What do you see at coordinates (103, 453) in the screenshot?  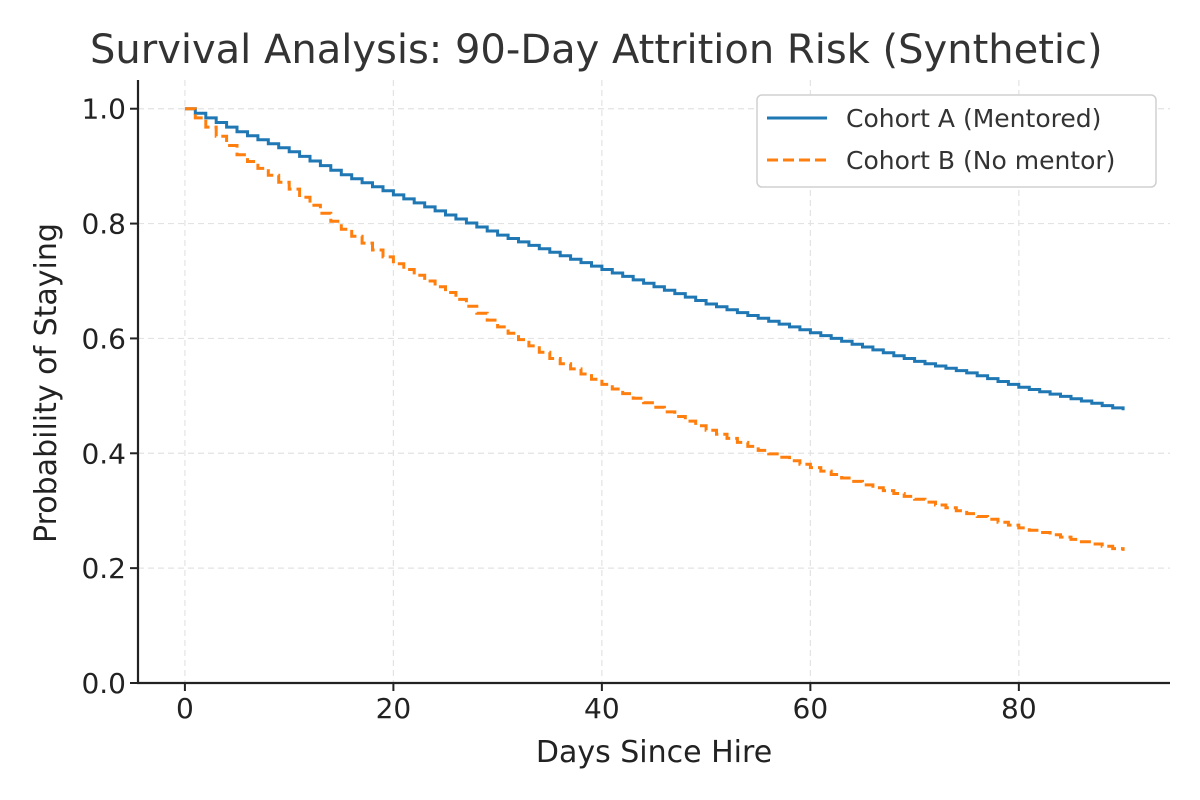 I see `y-tick-label: 0.4` at bounding box center [103, 453].